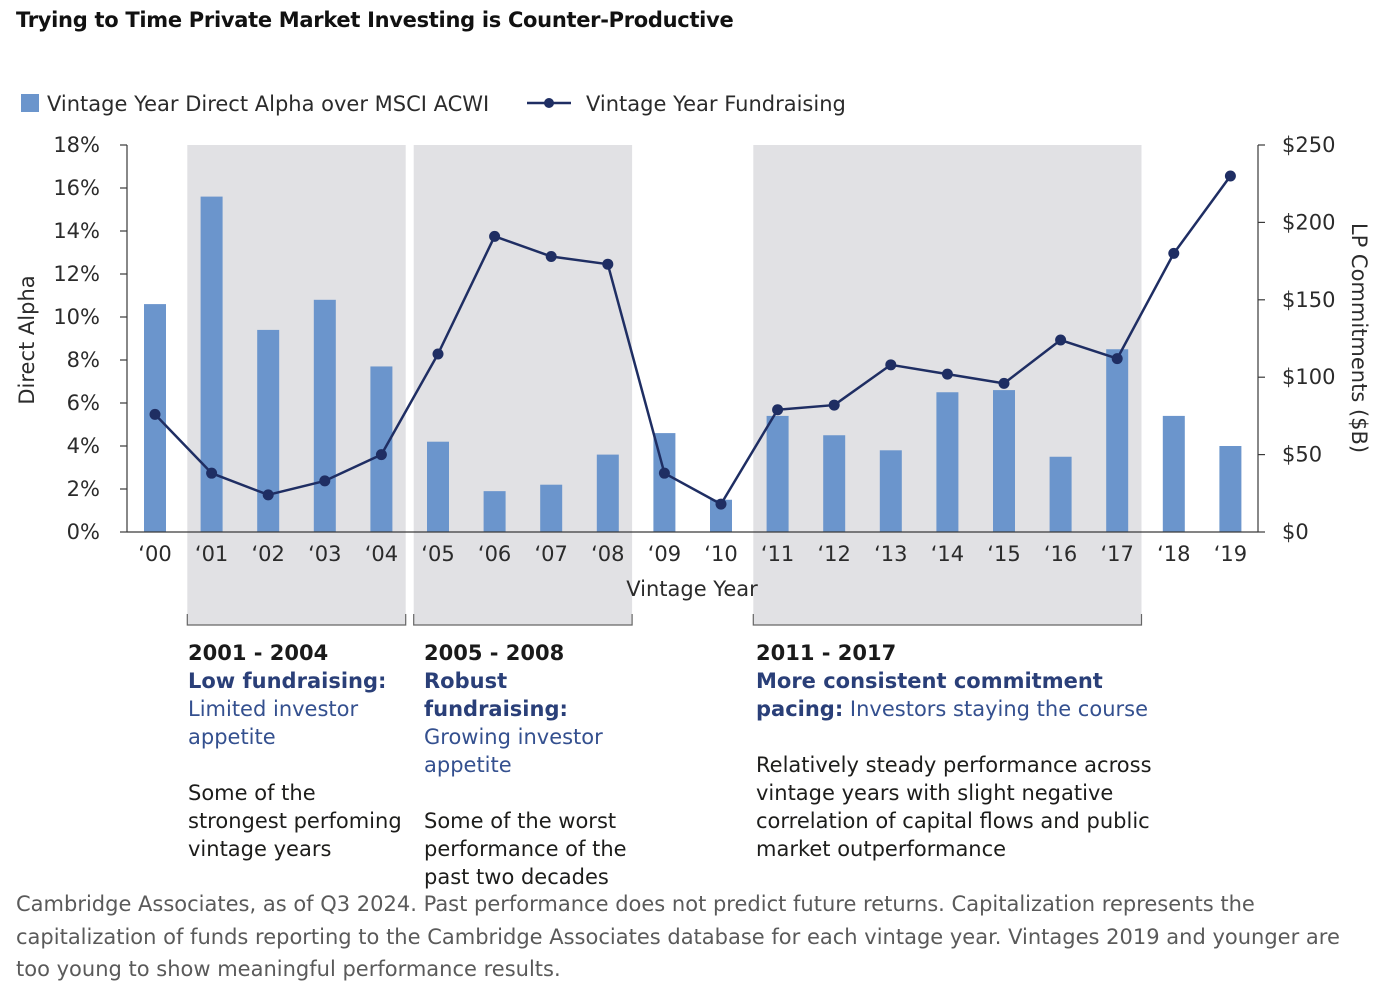 The height and width of the screenshot is (992, 1382). I want to click on panel-range: 2005 - 2008, so click(494, 653).